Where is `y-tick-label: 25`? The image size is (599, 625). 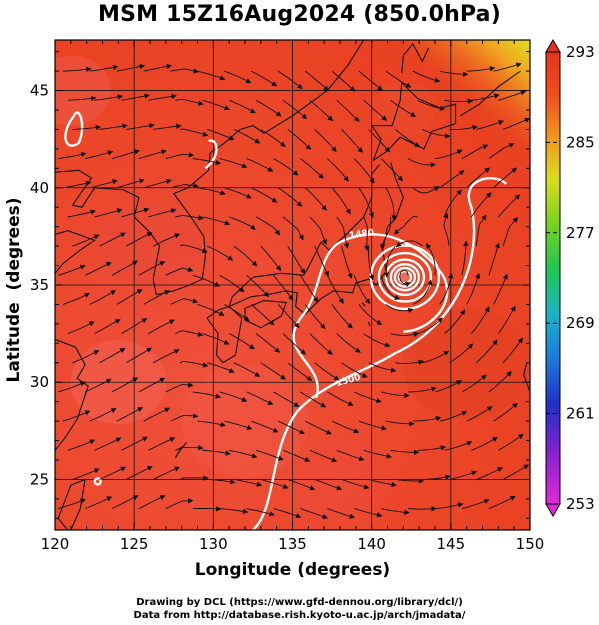 y-tick-label: 25 is located at coordinates (39, 479).